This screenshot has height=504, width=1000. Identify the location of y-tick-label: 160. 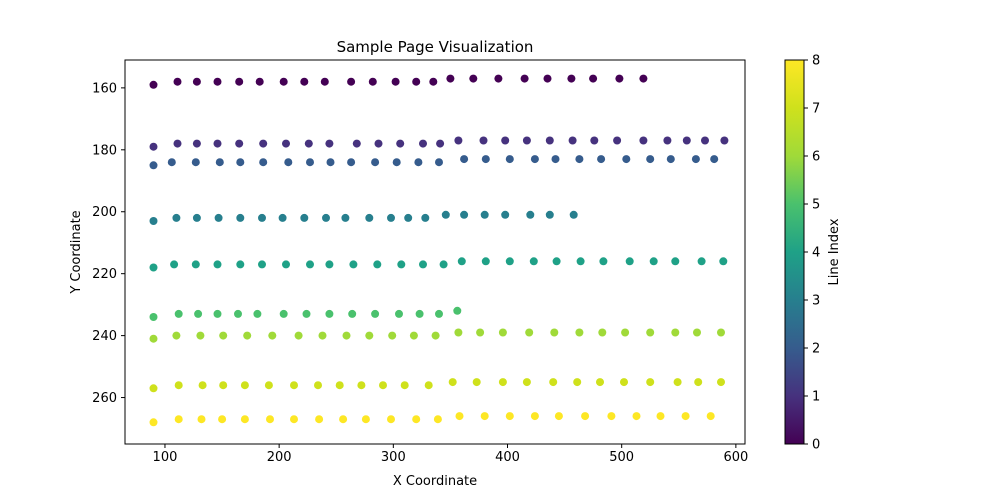
(104, 88).